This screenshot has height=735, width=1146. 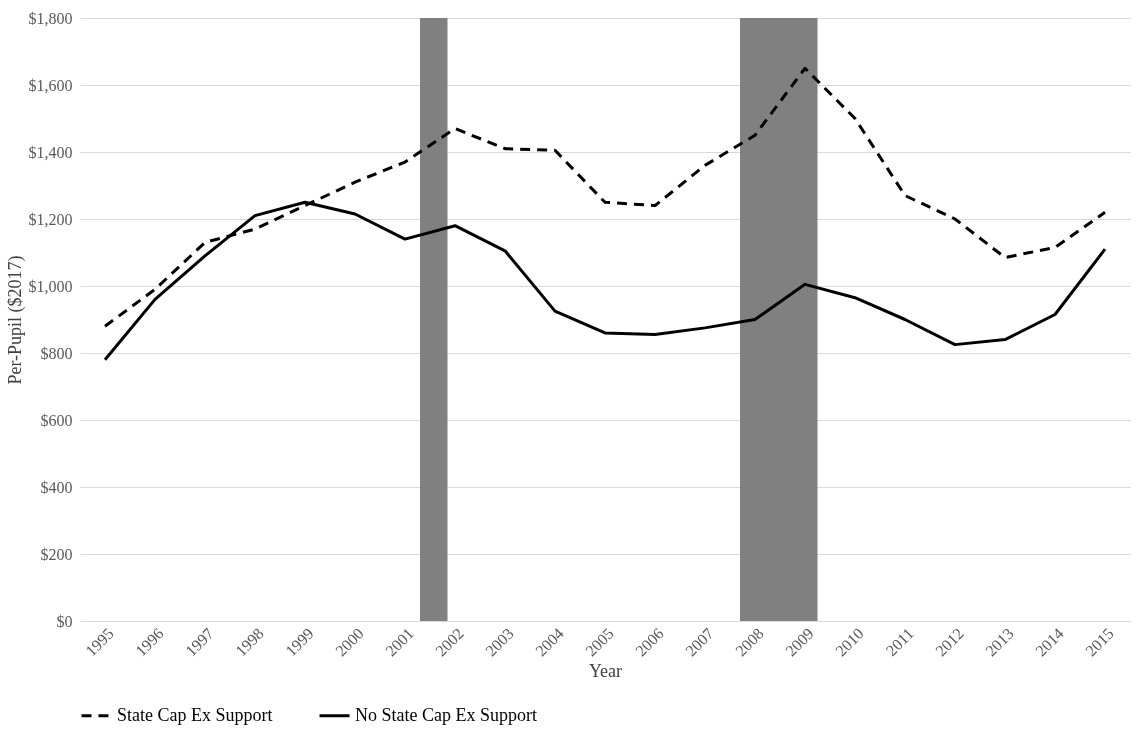 I want to click on y-tick-label: $200, so click(x=56, y=554).